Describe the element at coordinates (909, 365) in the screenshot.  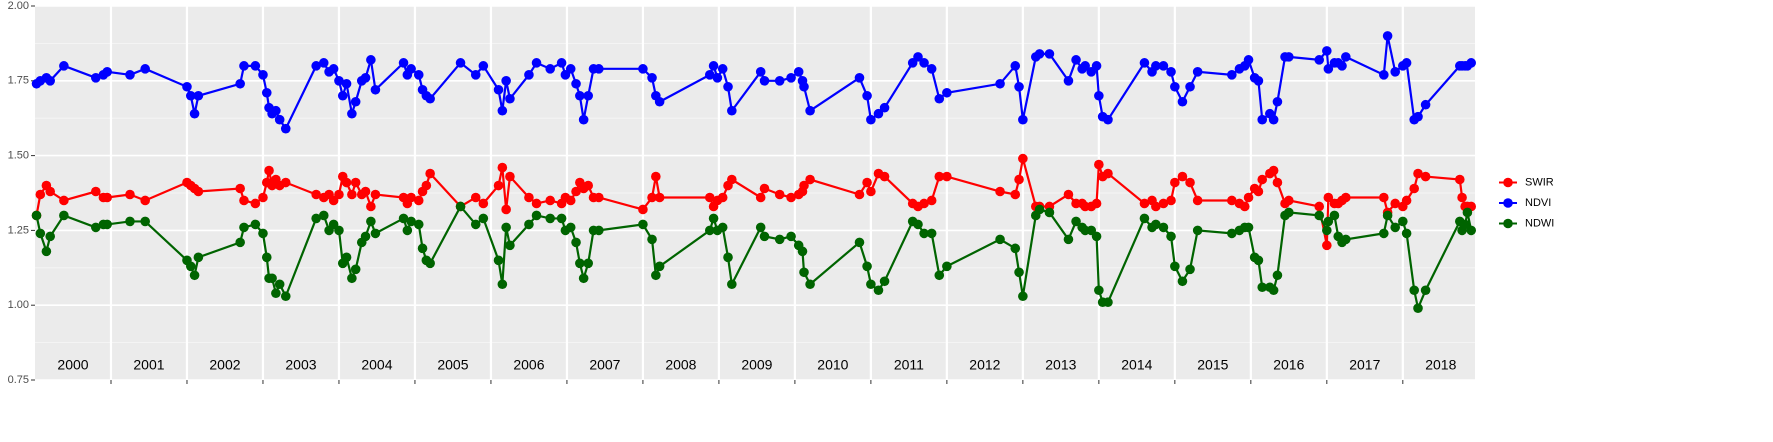
I see `year-label: 2011` at that location.